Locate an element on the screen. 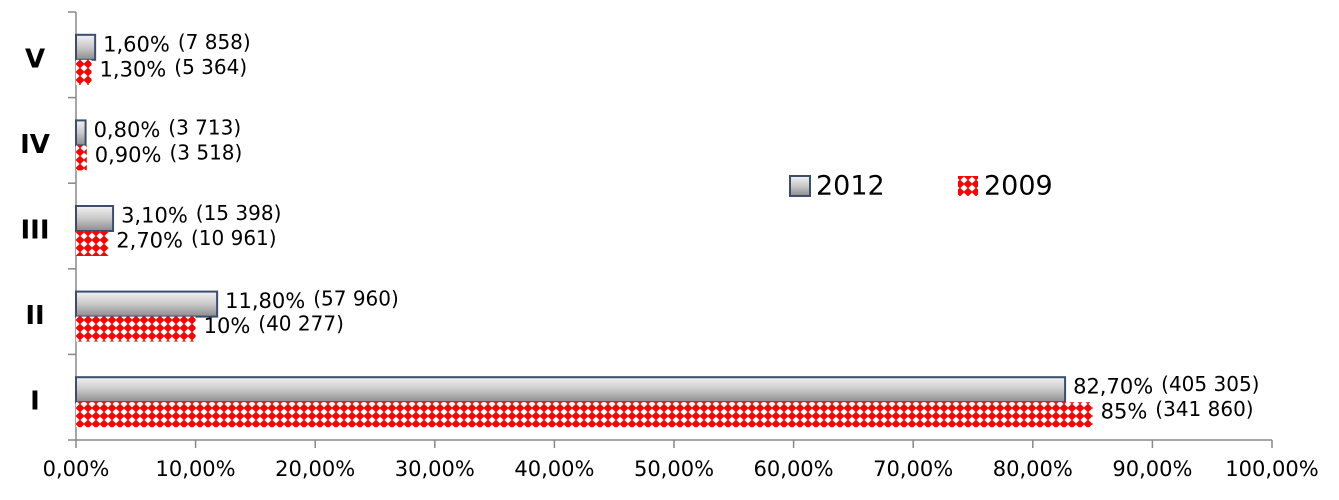 The height and width of the screenshot is (500, 1339). value-label: 11,80% is located at coordinates (265, 301).